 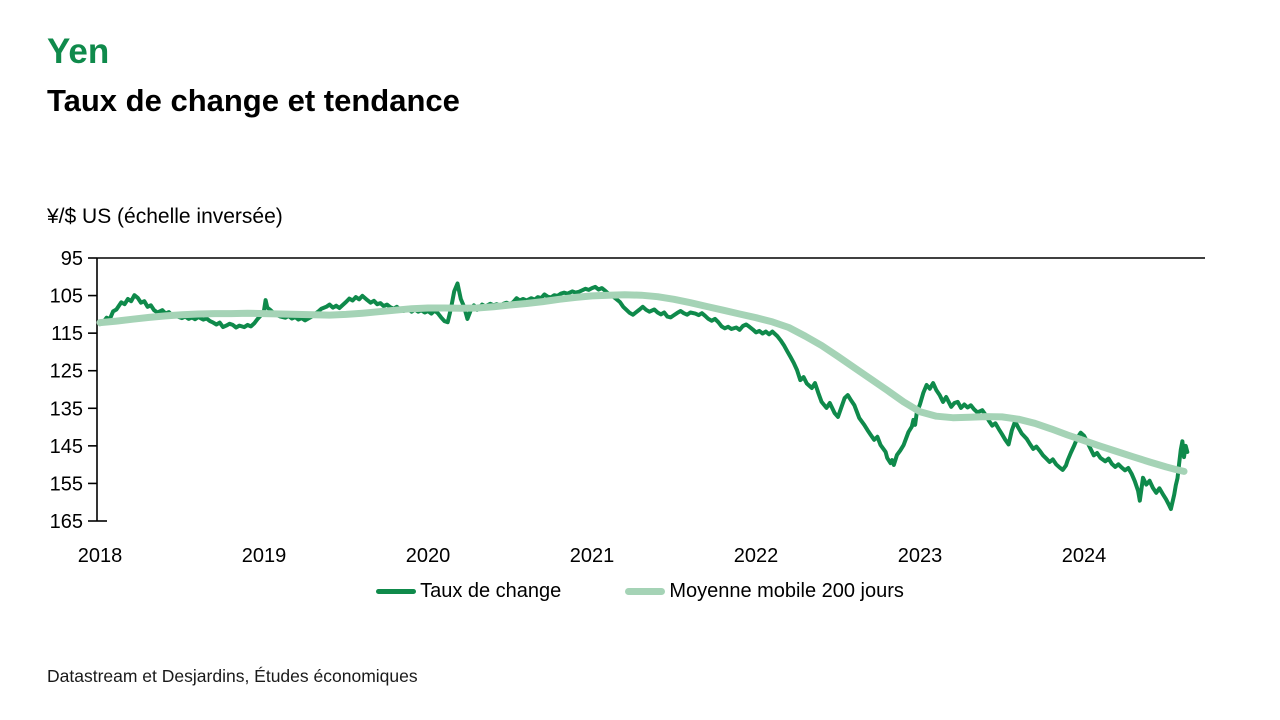 I want to click on page-subtitle: Taux de change et tendance, so click(x=253, y=100).